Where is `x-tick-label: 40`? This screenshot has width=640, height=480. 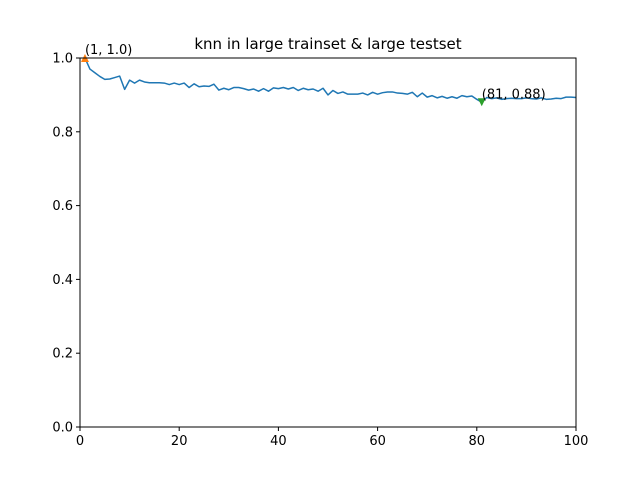
x-tick-label: 40 is located at coordinates (278, 441).